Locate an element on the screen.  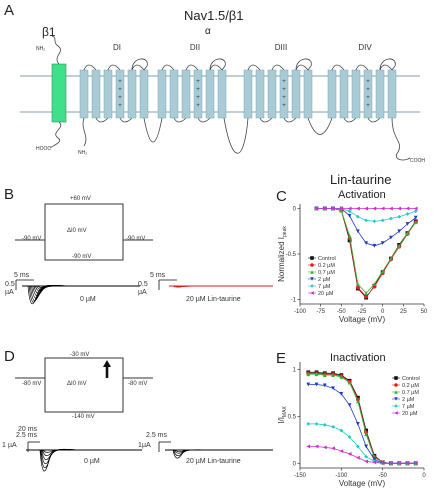
charge-d3-4: + is located at coordinates (284, 106).